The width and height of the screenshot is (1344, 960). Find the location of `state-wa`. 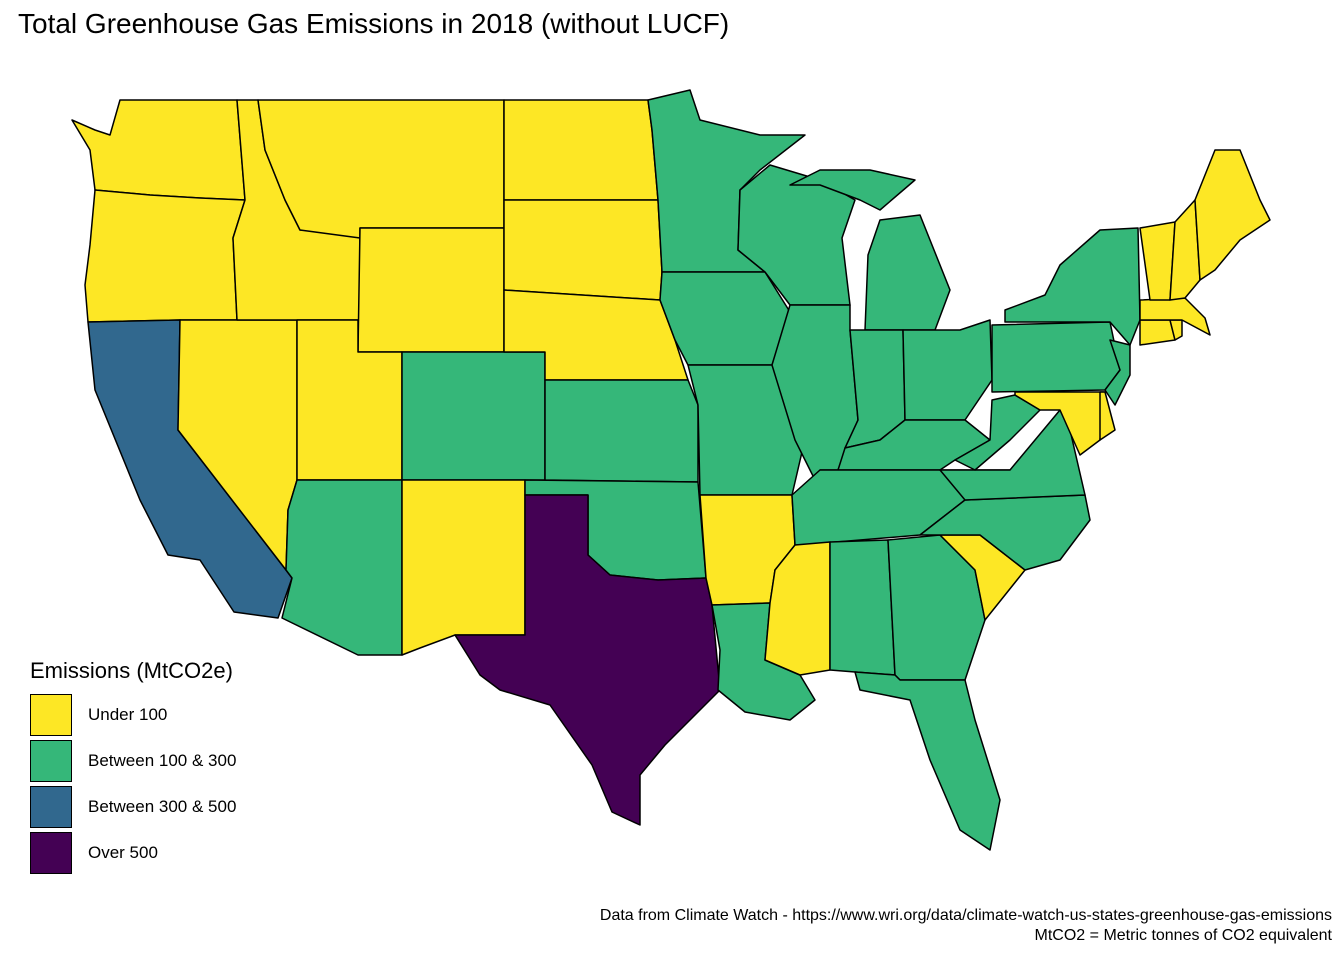

state-wa is located at coordinates (158, 150).